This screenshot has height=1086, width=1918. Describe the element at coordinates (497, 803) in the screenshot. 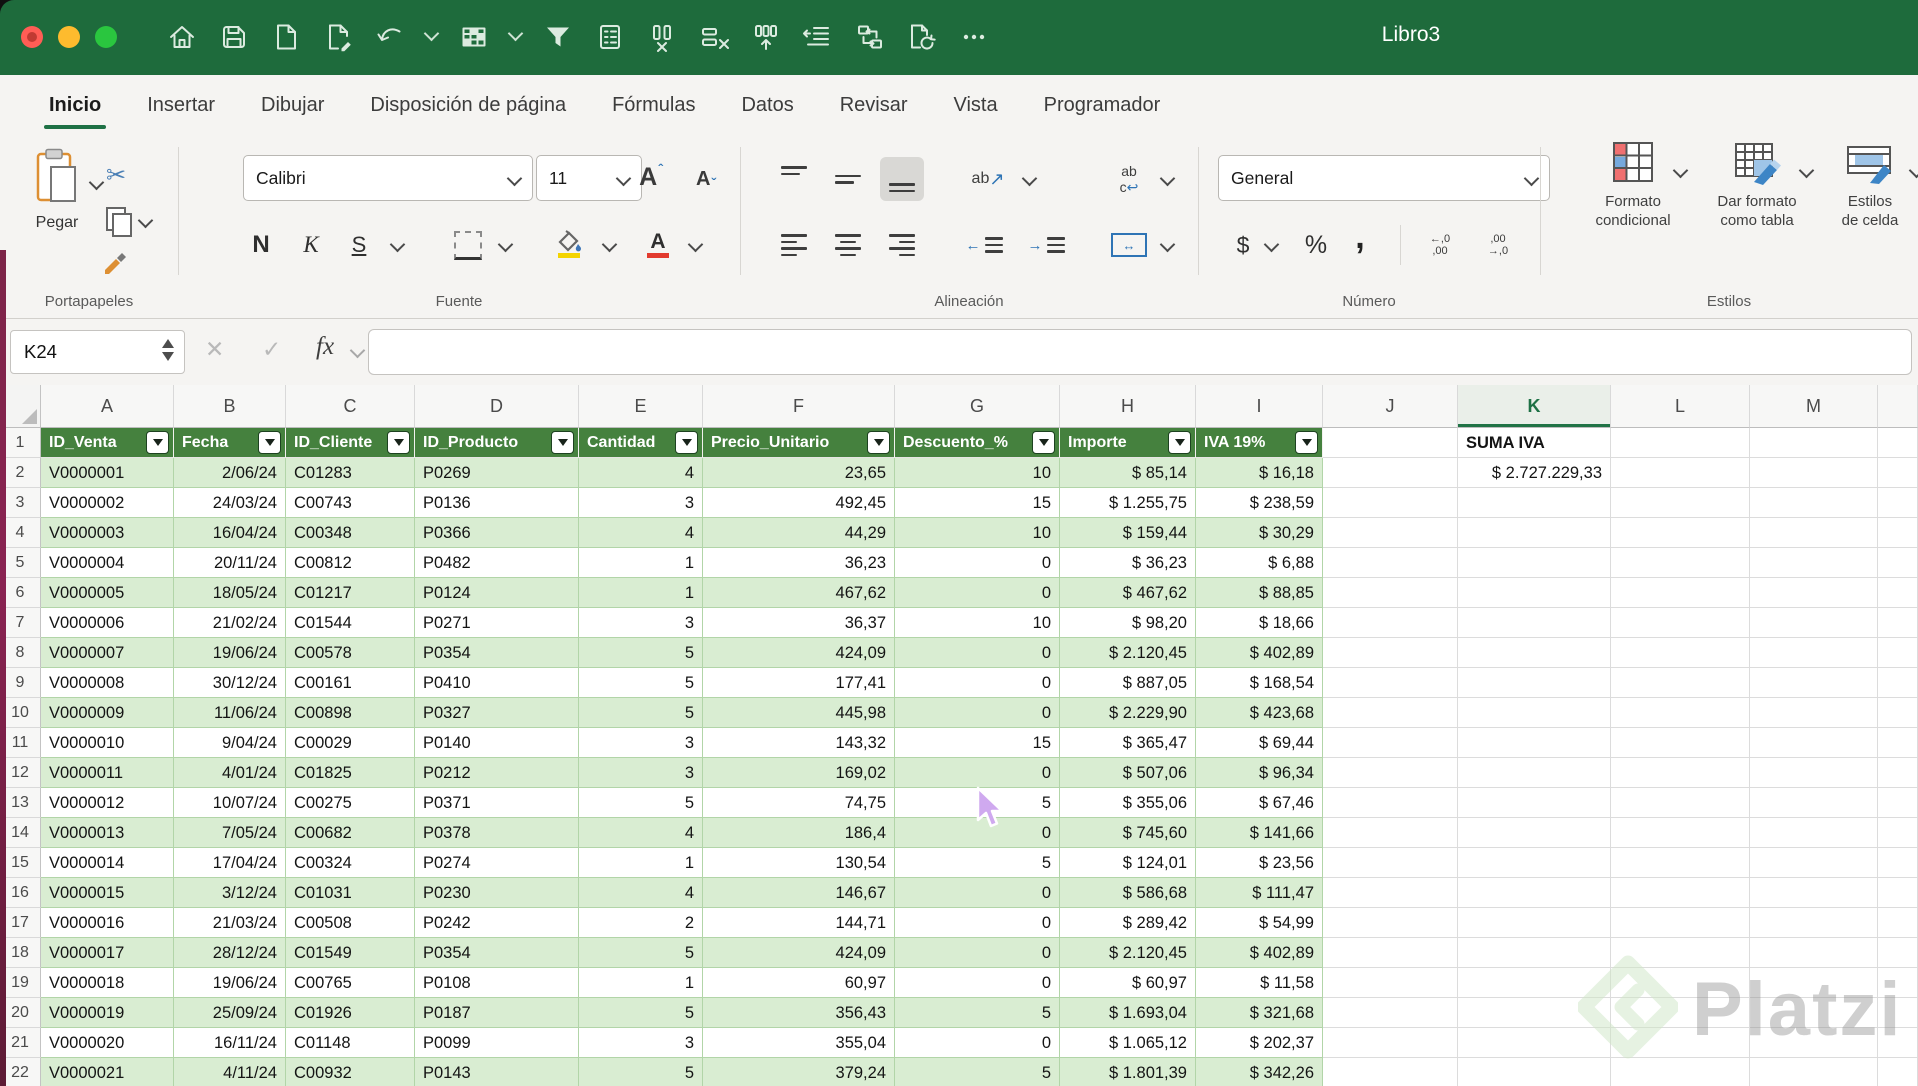

I see `cell: P0371` at that location.